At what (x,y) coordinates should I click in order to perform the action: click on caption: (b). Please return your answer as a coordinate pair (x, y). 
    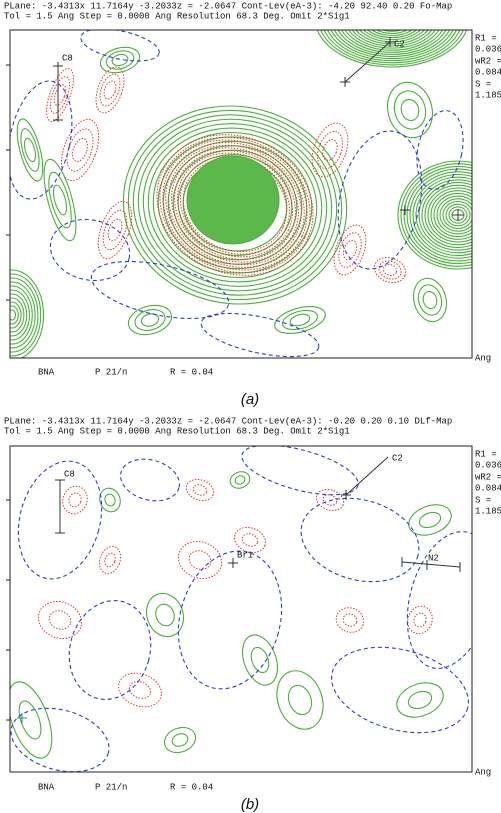
    Looking at the image, I should click on (250, 804).